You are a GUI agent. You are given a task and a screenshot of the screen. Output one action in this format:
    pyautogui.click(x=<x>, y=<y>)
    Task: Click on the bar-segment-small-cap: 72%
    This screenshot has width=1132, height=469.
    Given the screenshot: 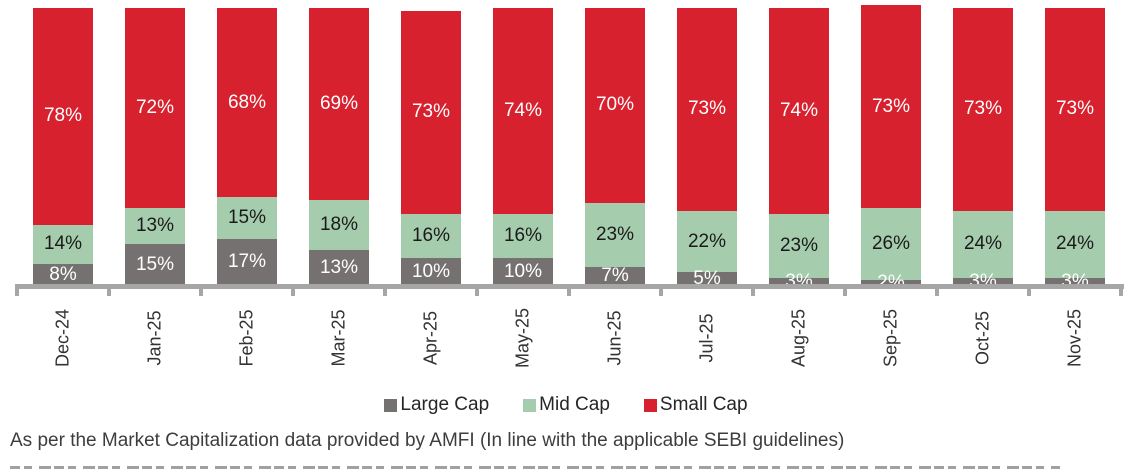 What is the action you would take?
    pyautogui.click(x=155, y=108)
    